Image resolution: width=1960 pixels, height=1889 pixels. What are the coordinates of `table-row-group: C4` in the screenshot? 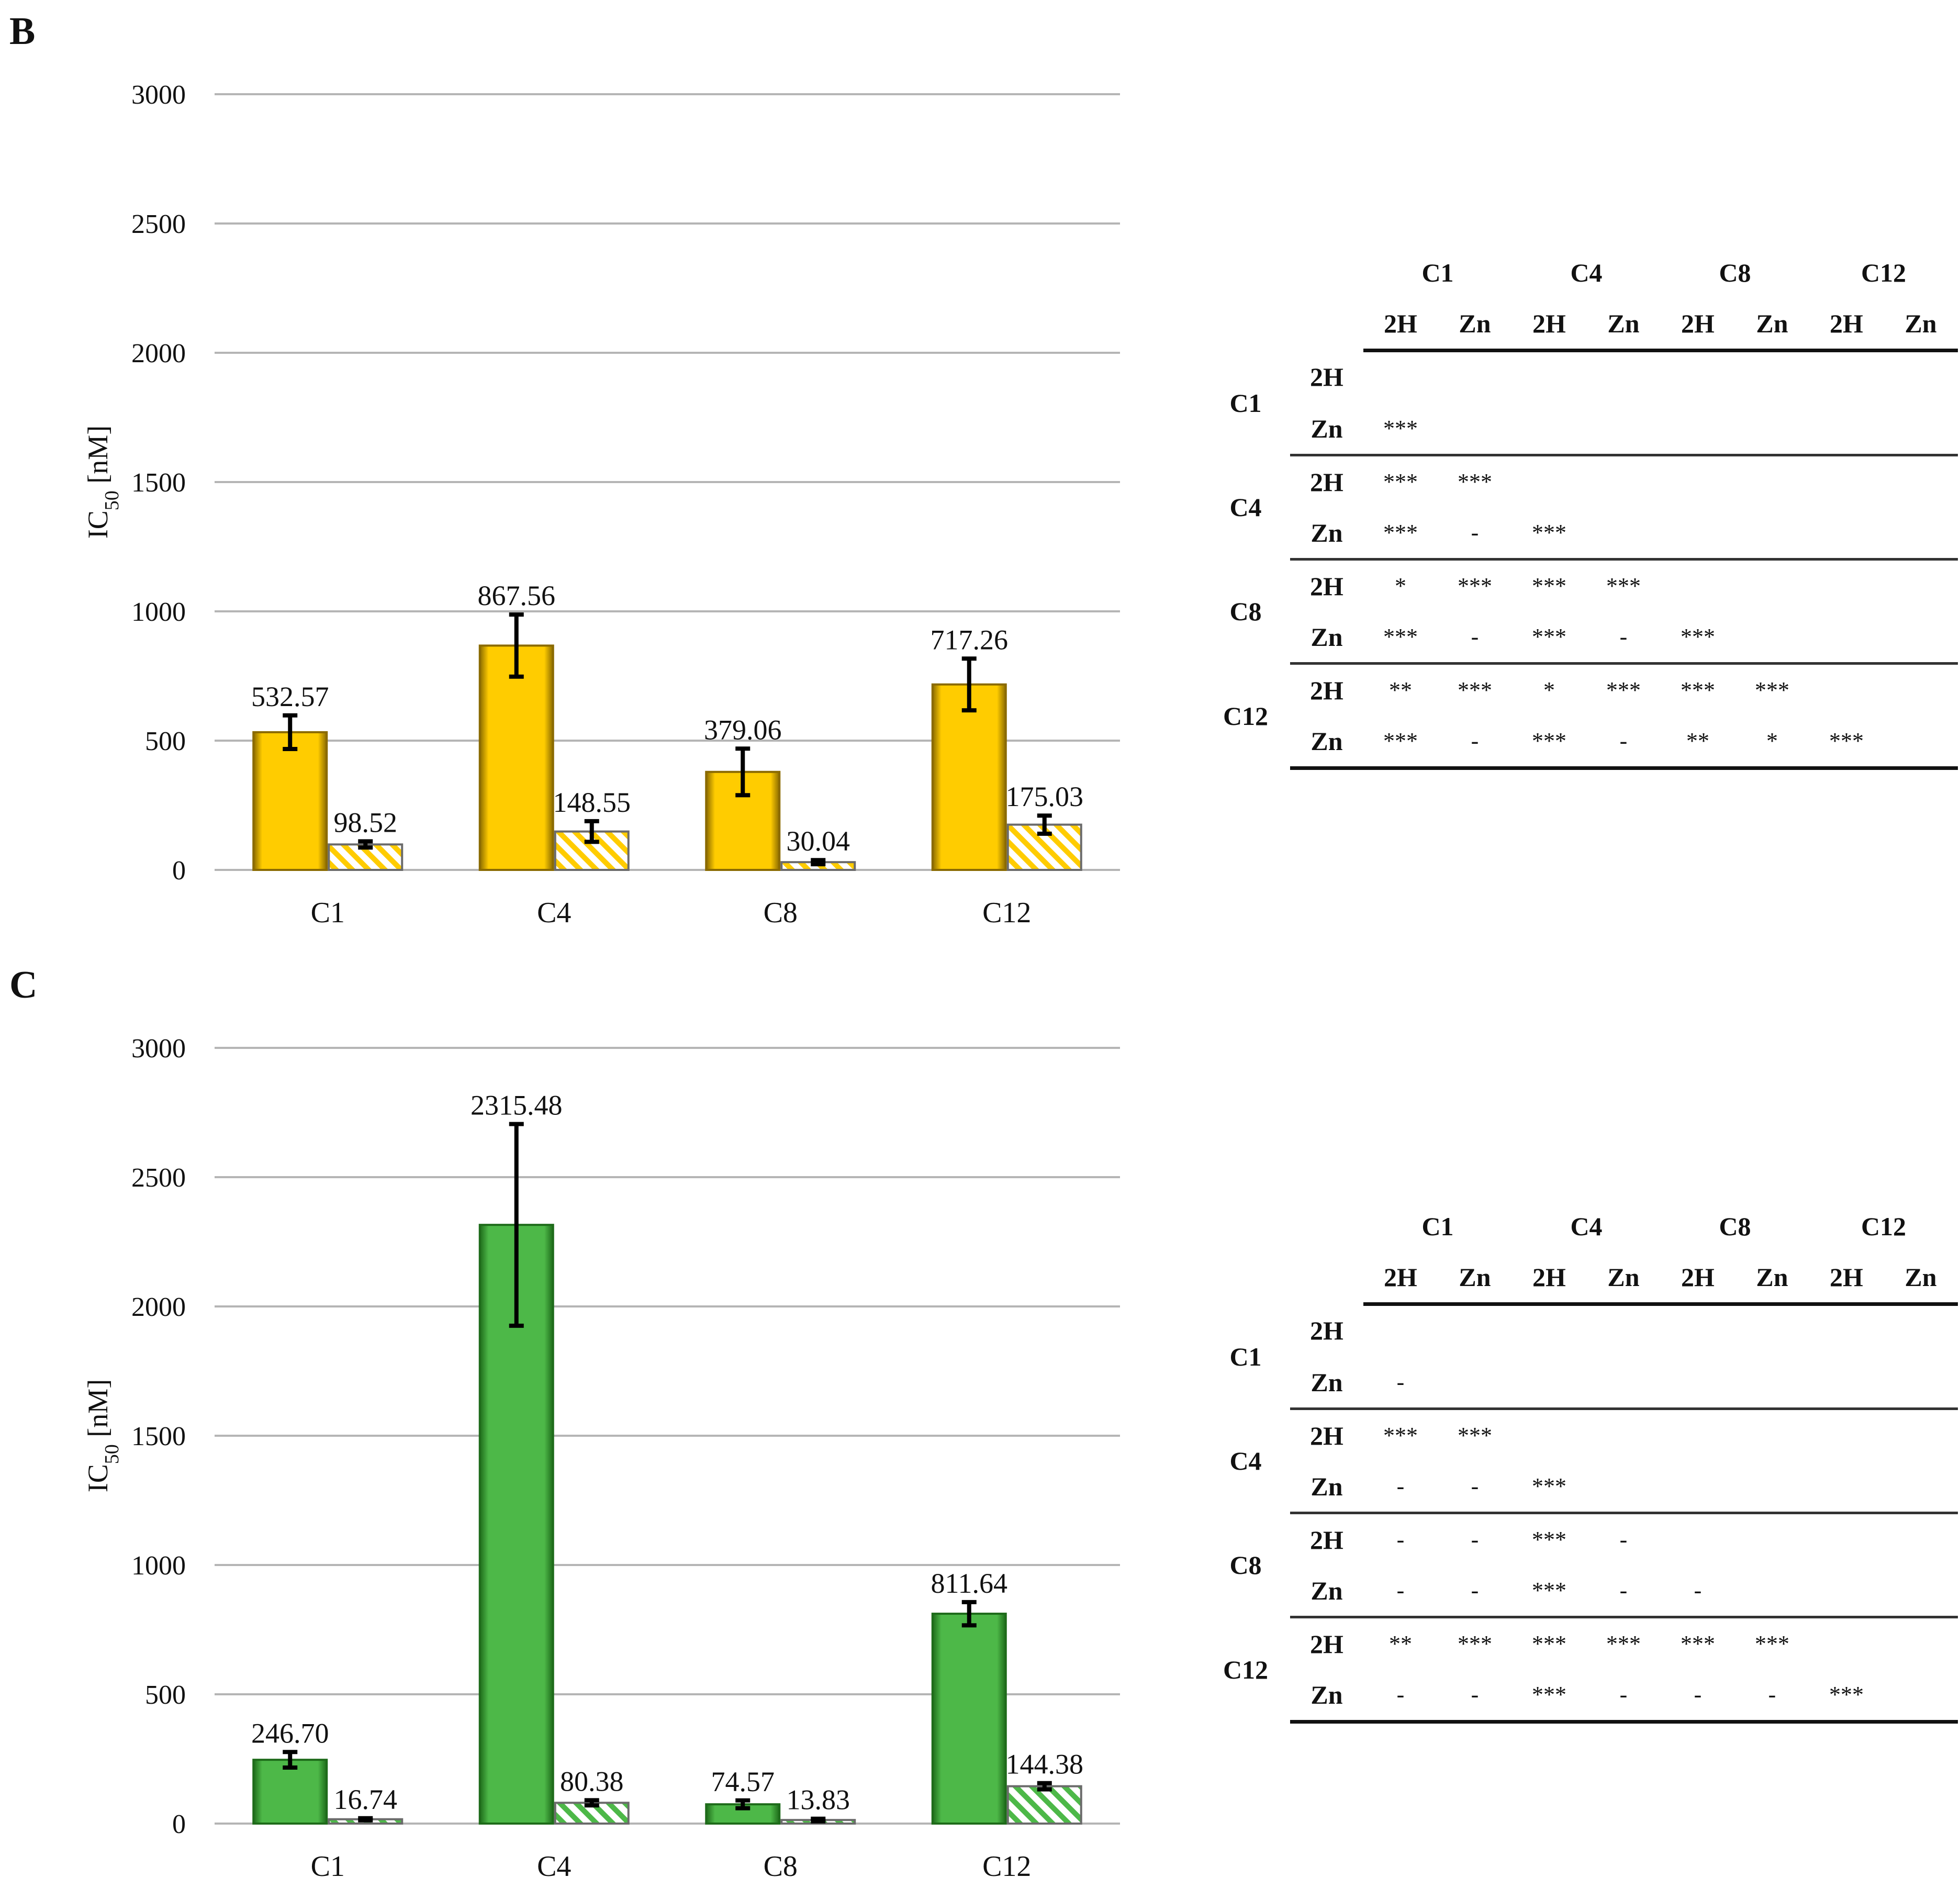 It's located at (1245, 1461).